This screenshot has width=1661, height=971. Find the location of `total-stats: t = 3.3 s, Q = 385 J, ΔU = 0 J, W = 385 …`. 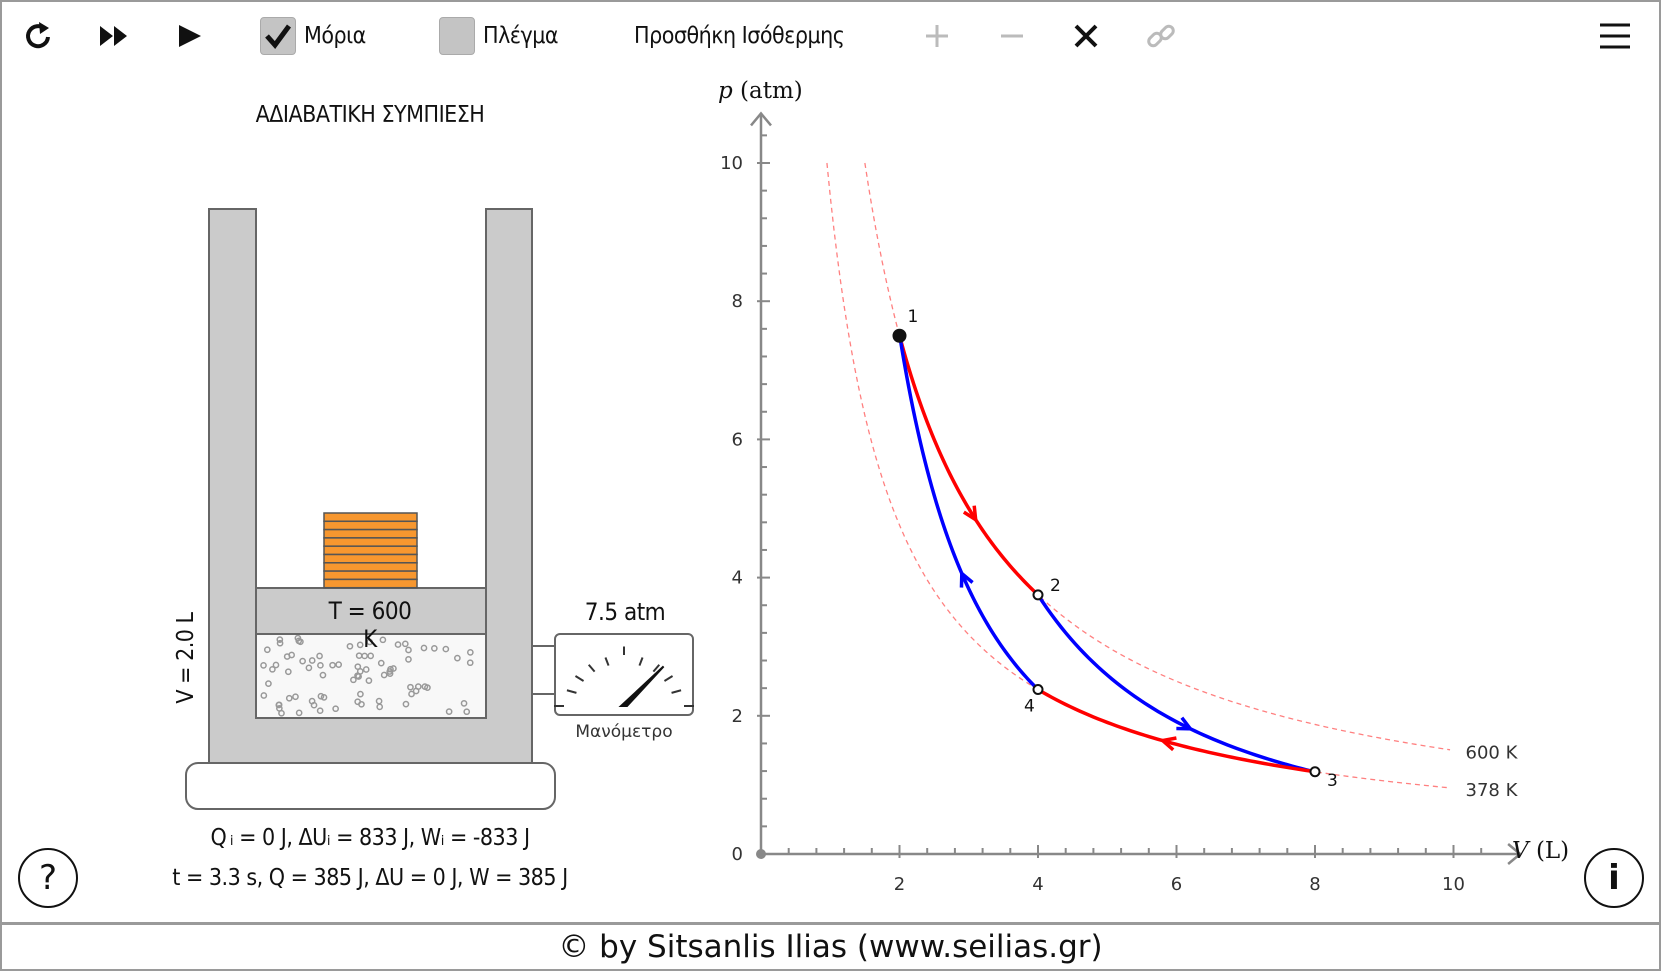

total-stats: t = 3.3 s, Q = 385 J, ΔU = 0 J, W = 385 … is located at coordinates (370, 878).